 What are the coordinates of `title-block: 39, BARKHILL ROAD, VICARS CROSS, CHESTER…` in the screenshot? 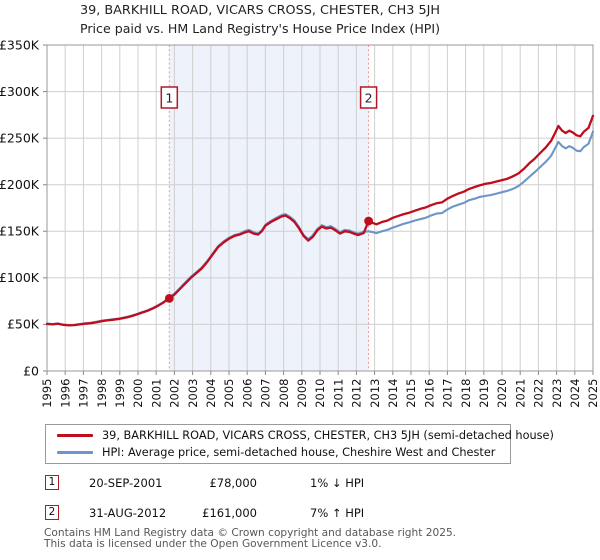 It's located at (260, 19).